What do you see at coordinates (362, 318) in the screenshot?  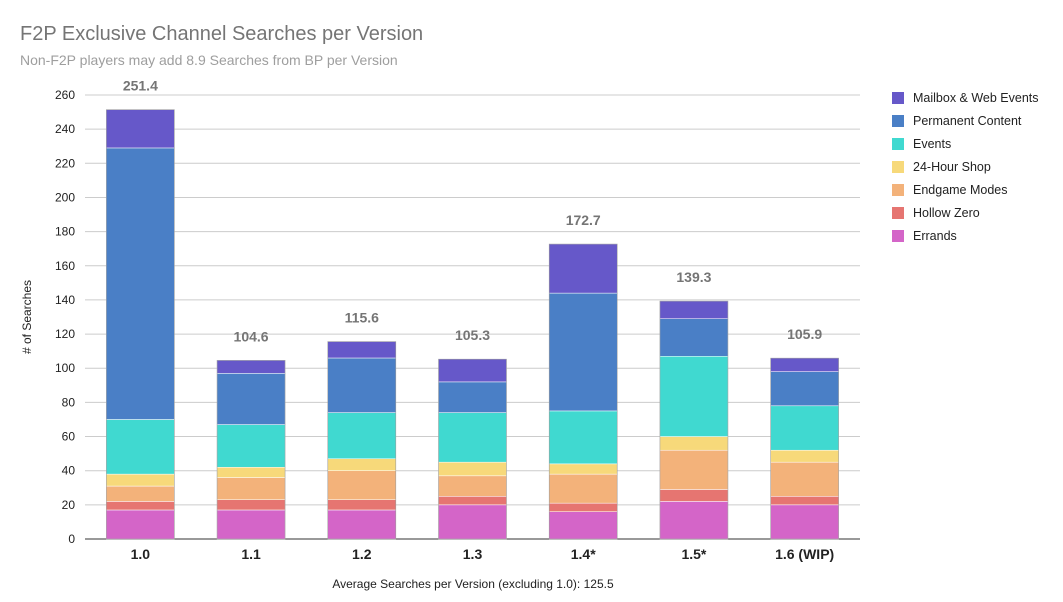 I see `bar-total-label: 115.6` at bounding box center [362, 318].